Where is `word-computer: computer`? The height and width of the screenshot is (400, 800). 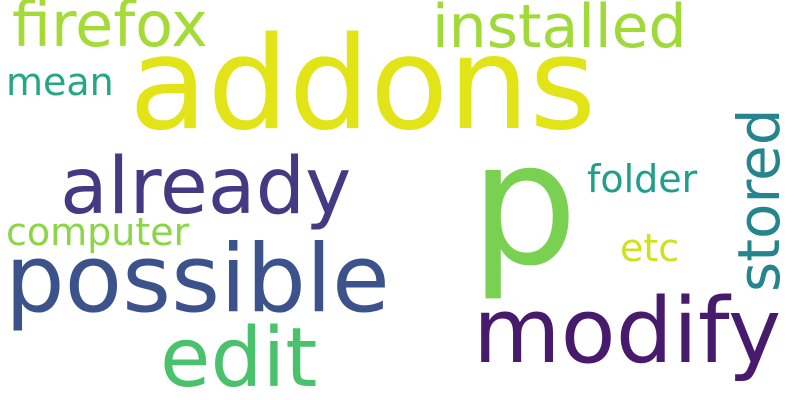 word-computer: computer is located at coordinates (98, 232).